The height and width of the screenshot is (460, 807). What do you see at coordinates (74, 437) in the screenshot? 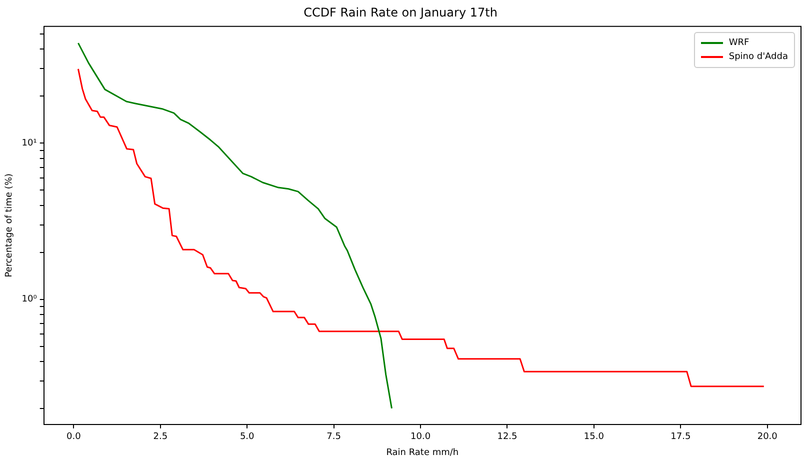
I see `x-tick-label: 0.0` at bounding box center [74, 437].